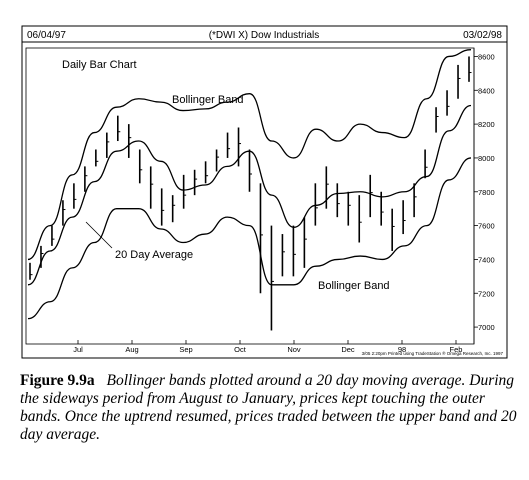 The width and height of the screenshot is (529, 480). I want to click on header-left: 06/04/97, so click(46, 35).